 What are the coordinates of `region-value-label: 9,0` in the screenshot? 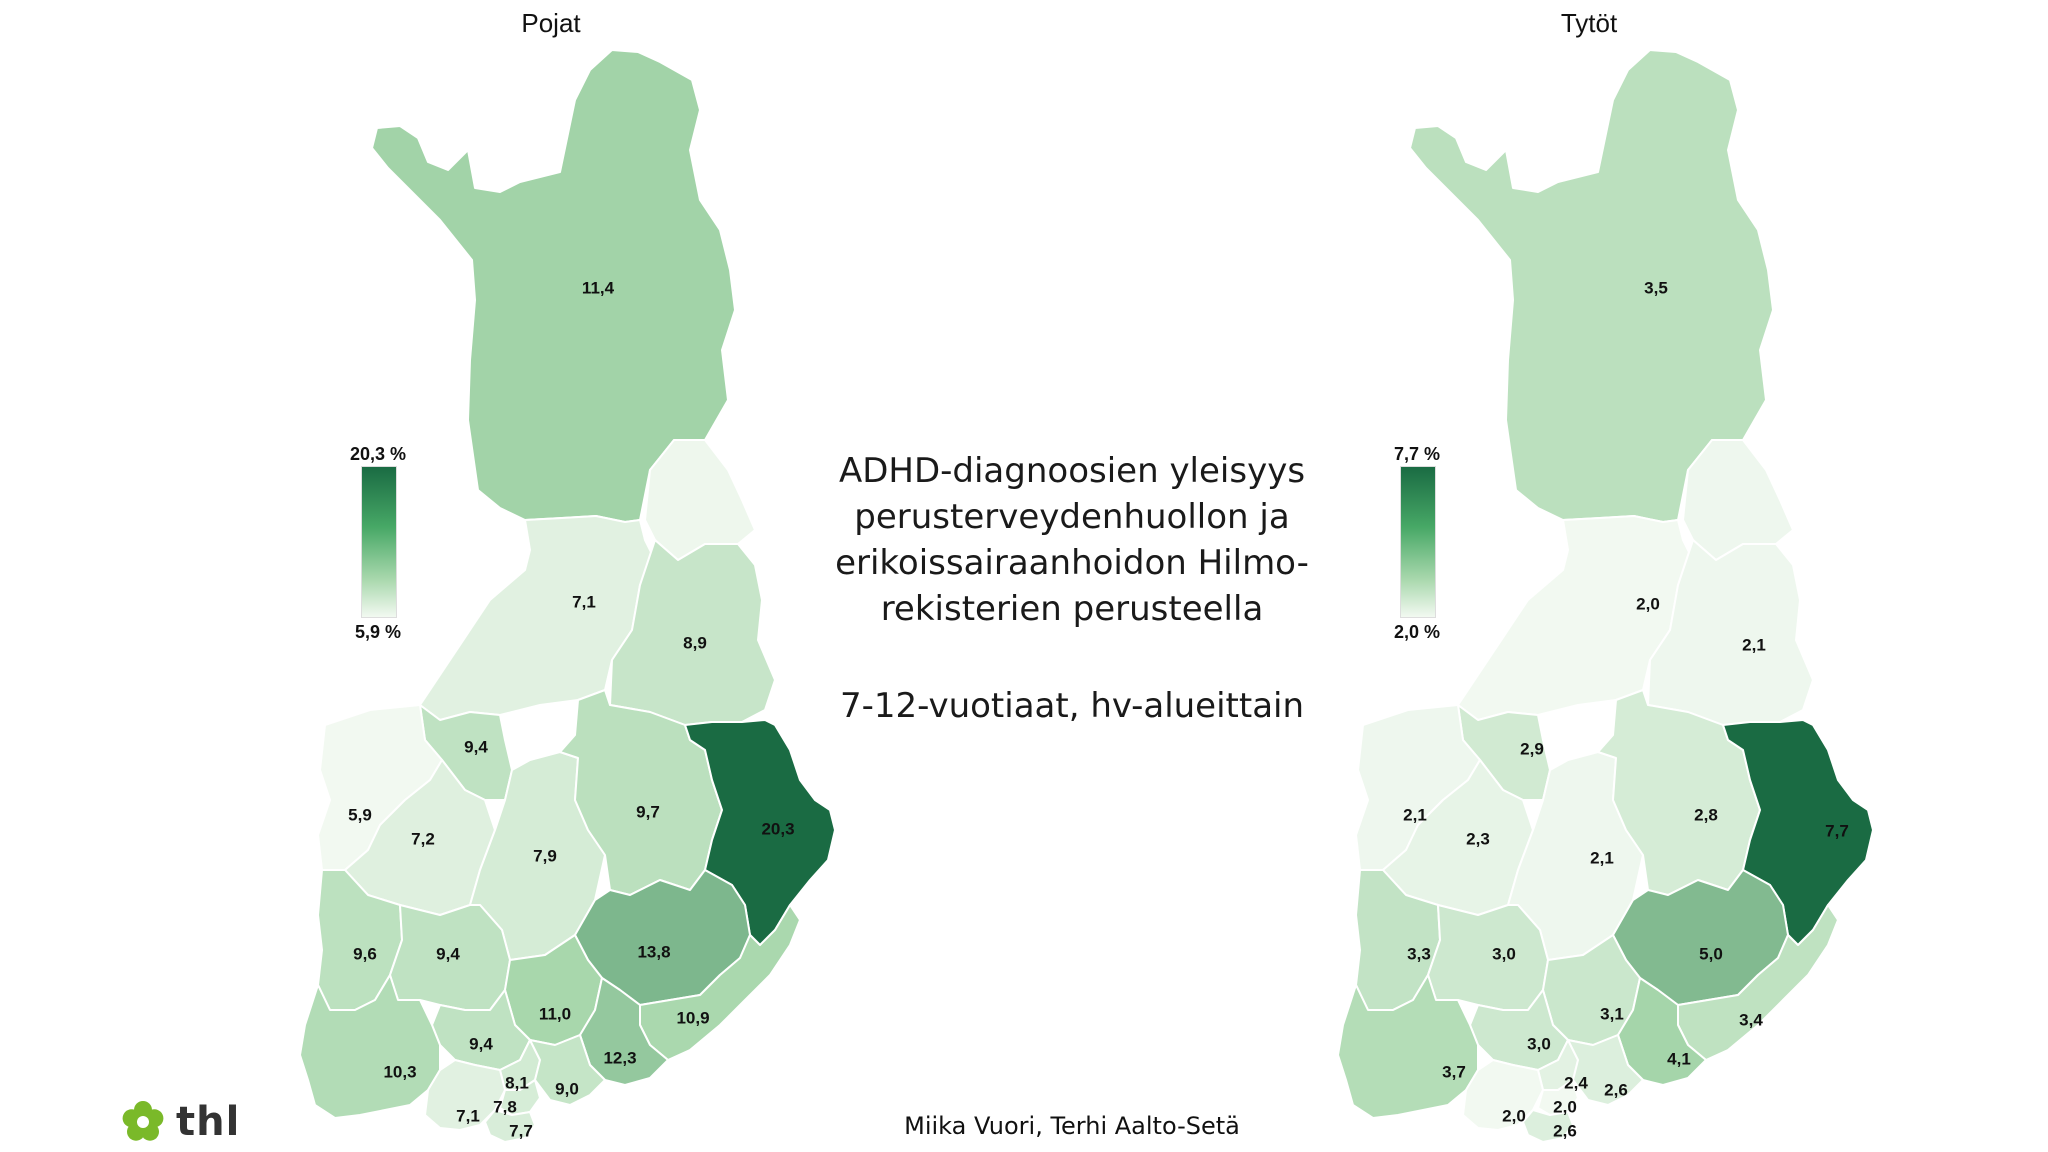 It's located at (567, 1088).